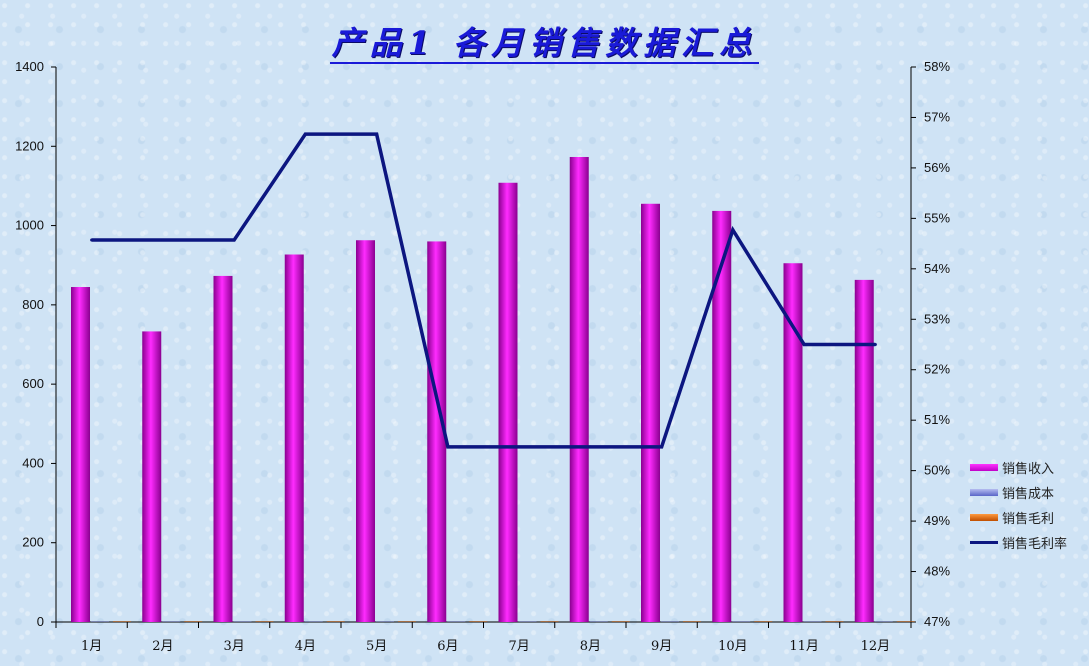 This screenshot has height=666, width=1089. What do you see at coordinates (518, 646) in the screenshot?
I see `x-tick-label: 7月` at bounding box center [518, 646].